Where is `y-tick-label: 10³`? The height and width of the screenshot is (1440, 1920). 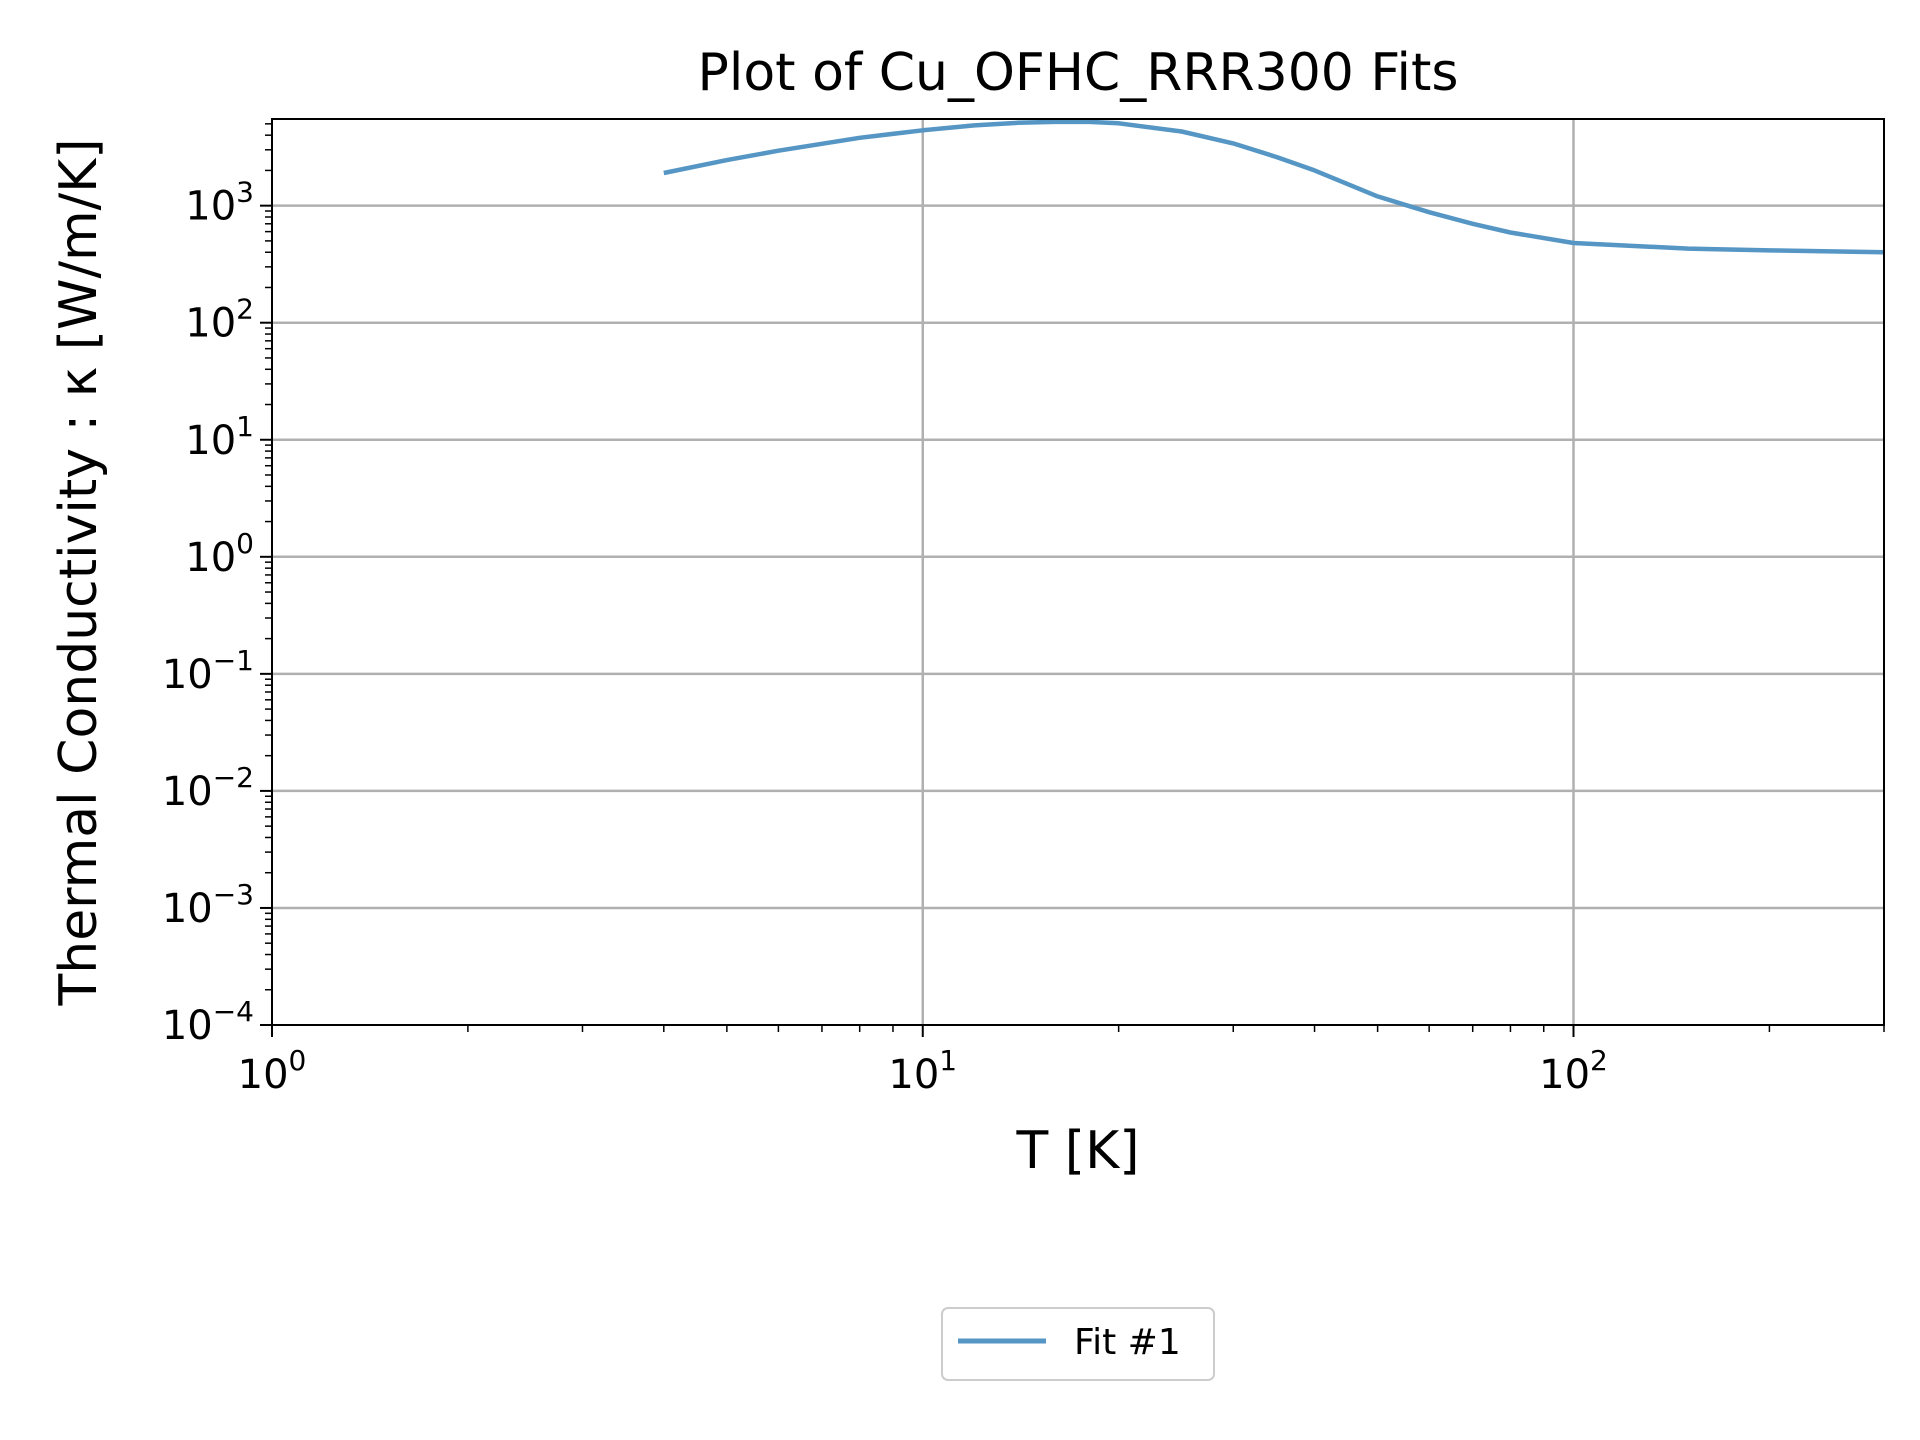
y-tick-label: 10³ is located at coordinates (219, 203).